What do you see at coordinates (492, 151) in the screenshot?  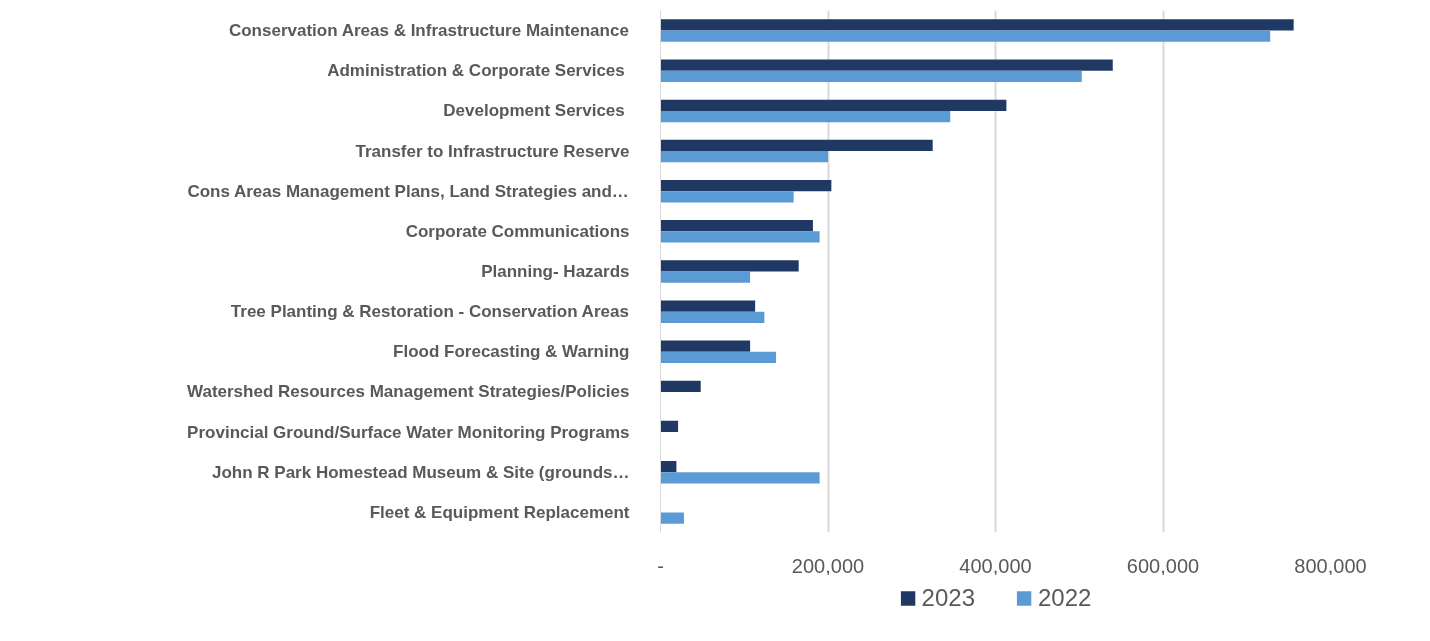 I see `y-tick-label: Transfer to Infrastructure Reserve` at bounding box center [492, 151].